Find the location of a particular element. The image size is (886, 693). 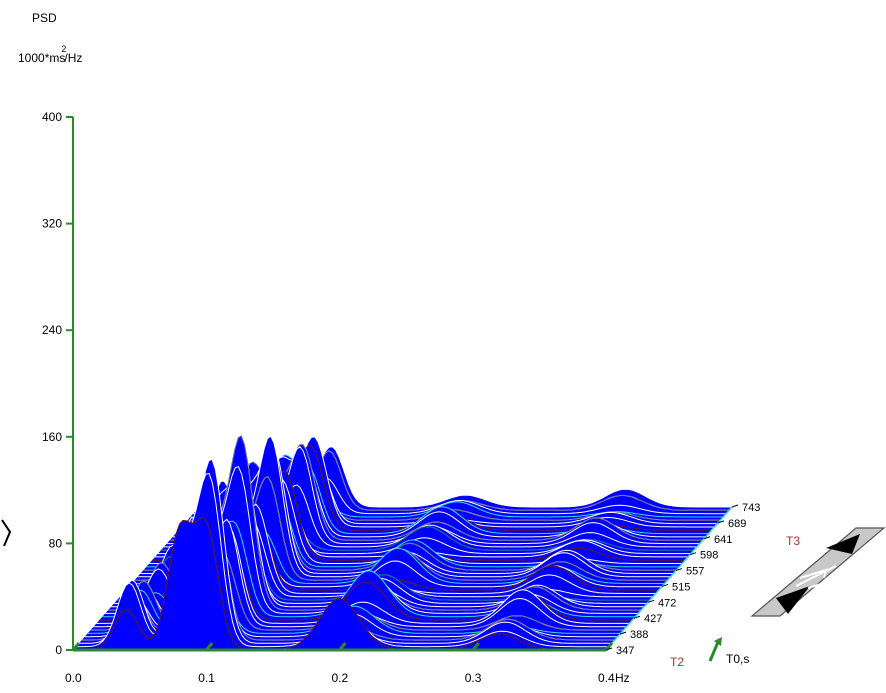

time-scroll-widget is located at coordinates (818, 572).